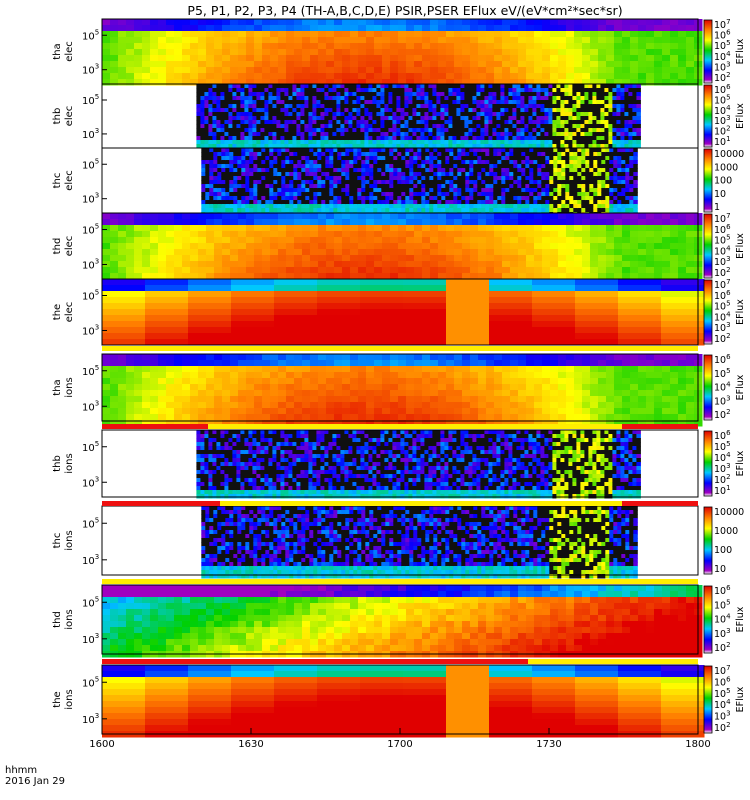 The image size is (750, 800). Describe the element at coordinates (358, 757) in the screenshot. I see `time-axis: hhmm 2016 Jan 29 1600 1630 1700 1730 1800` at that location.